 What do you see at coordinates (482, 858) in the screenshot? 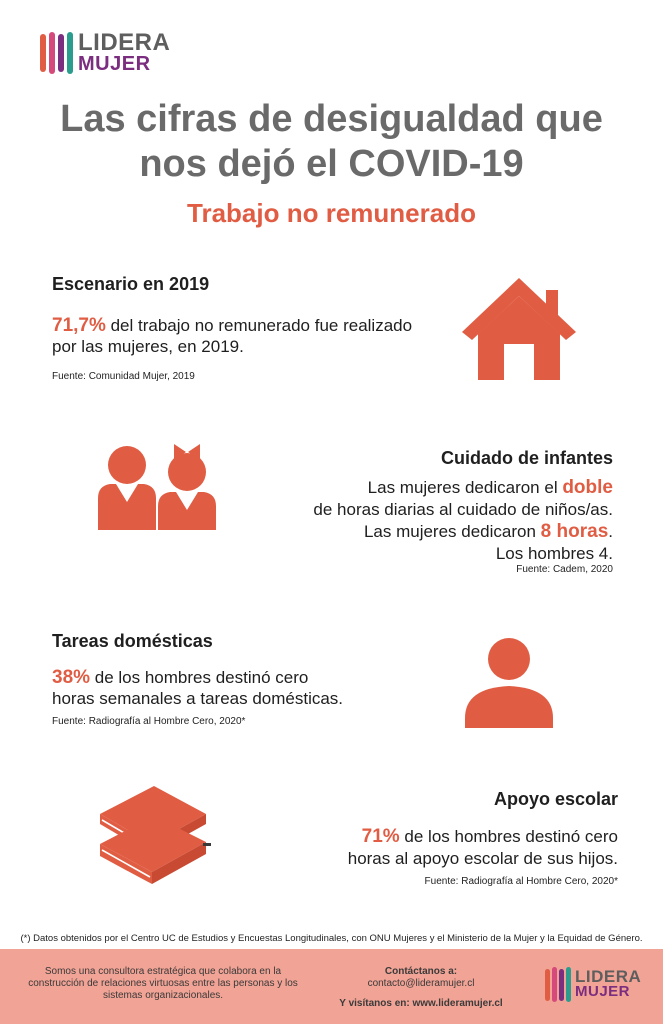
I see `apoyo-text-b: horas al apoyo escolar de sus hijos.` at bounding box center [482, 858].